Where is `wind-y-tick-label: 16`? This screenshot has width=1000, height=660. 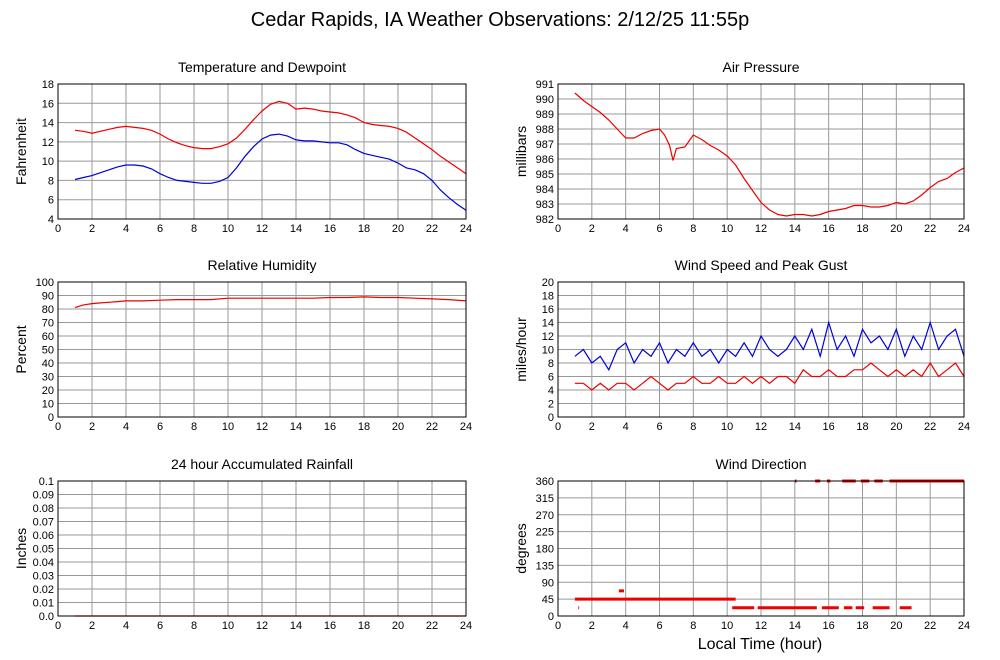 wind-y-tick-label: 16 is located at coordinates (548, 310).